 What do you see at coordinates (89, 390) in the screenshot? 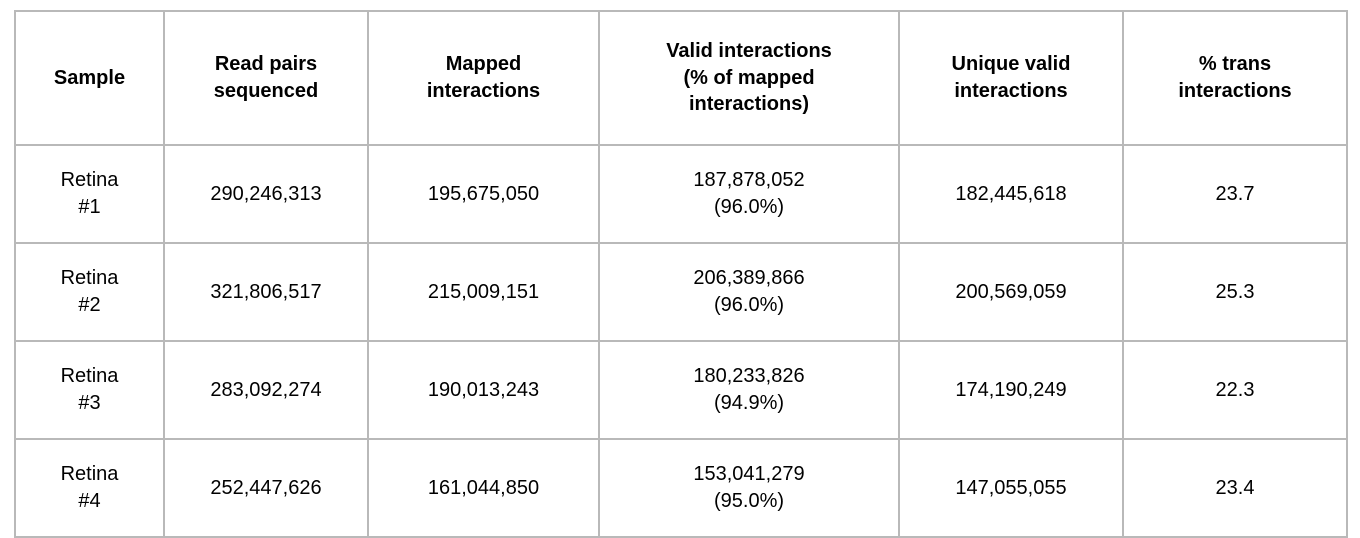
I see `cell-sample: Retina #3` at bounding box center [89, 390].